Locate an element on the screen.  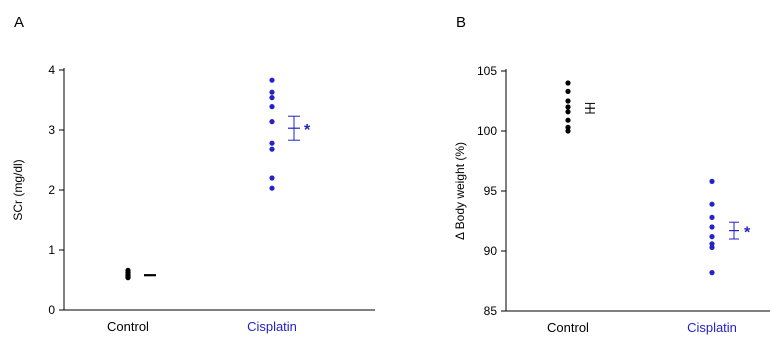
y-axis-label: Δ Body weight (%) is located at coordinates (460, 191).